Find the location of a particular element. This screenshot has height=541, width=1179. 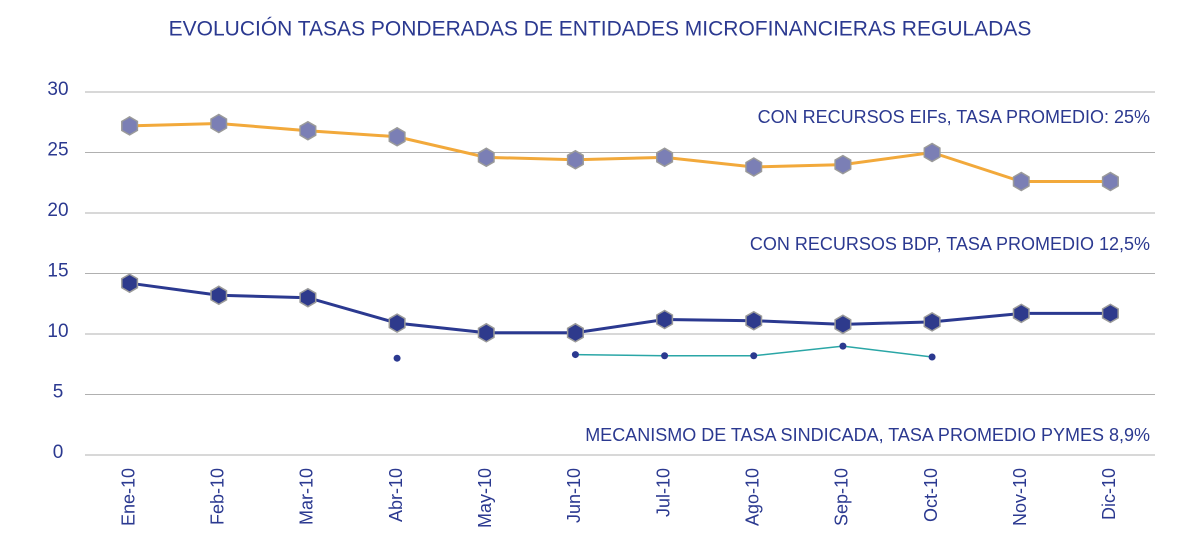

x-tick-label: Feb-10 is located at coordinates (218, 496).